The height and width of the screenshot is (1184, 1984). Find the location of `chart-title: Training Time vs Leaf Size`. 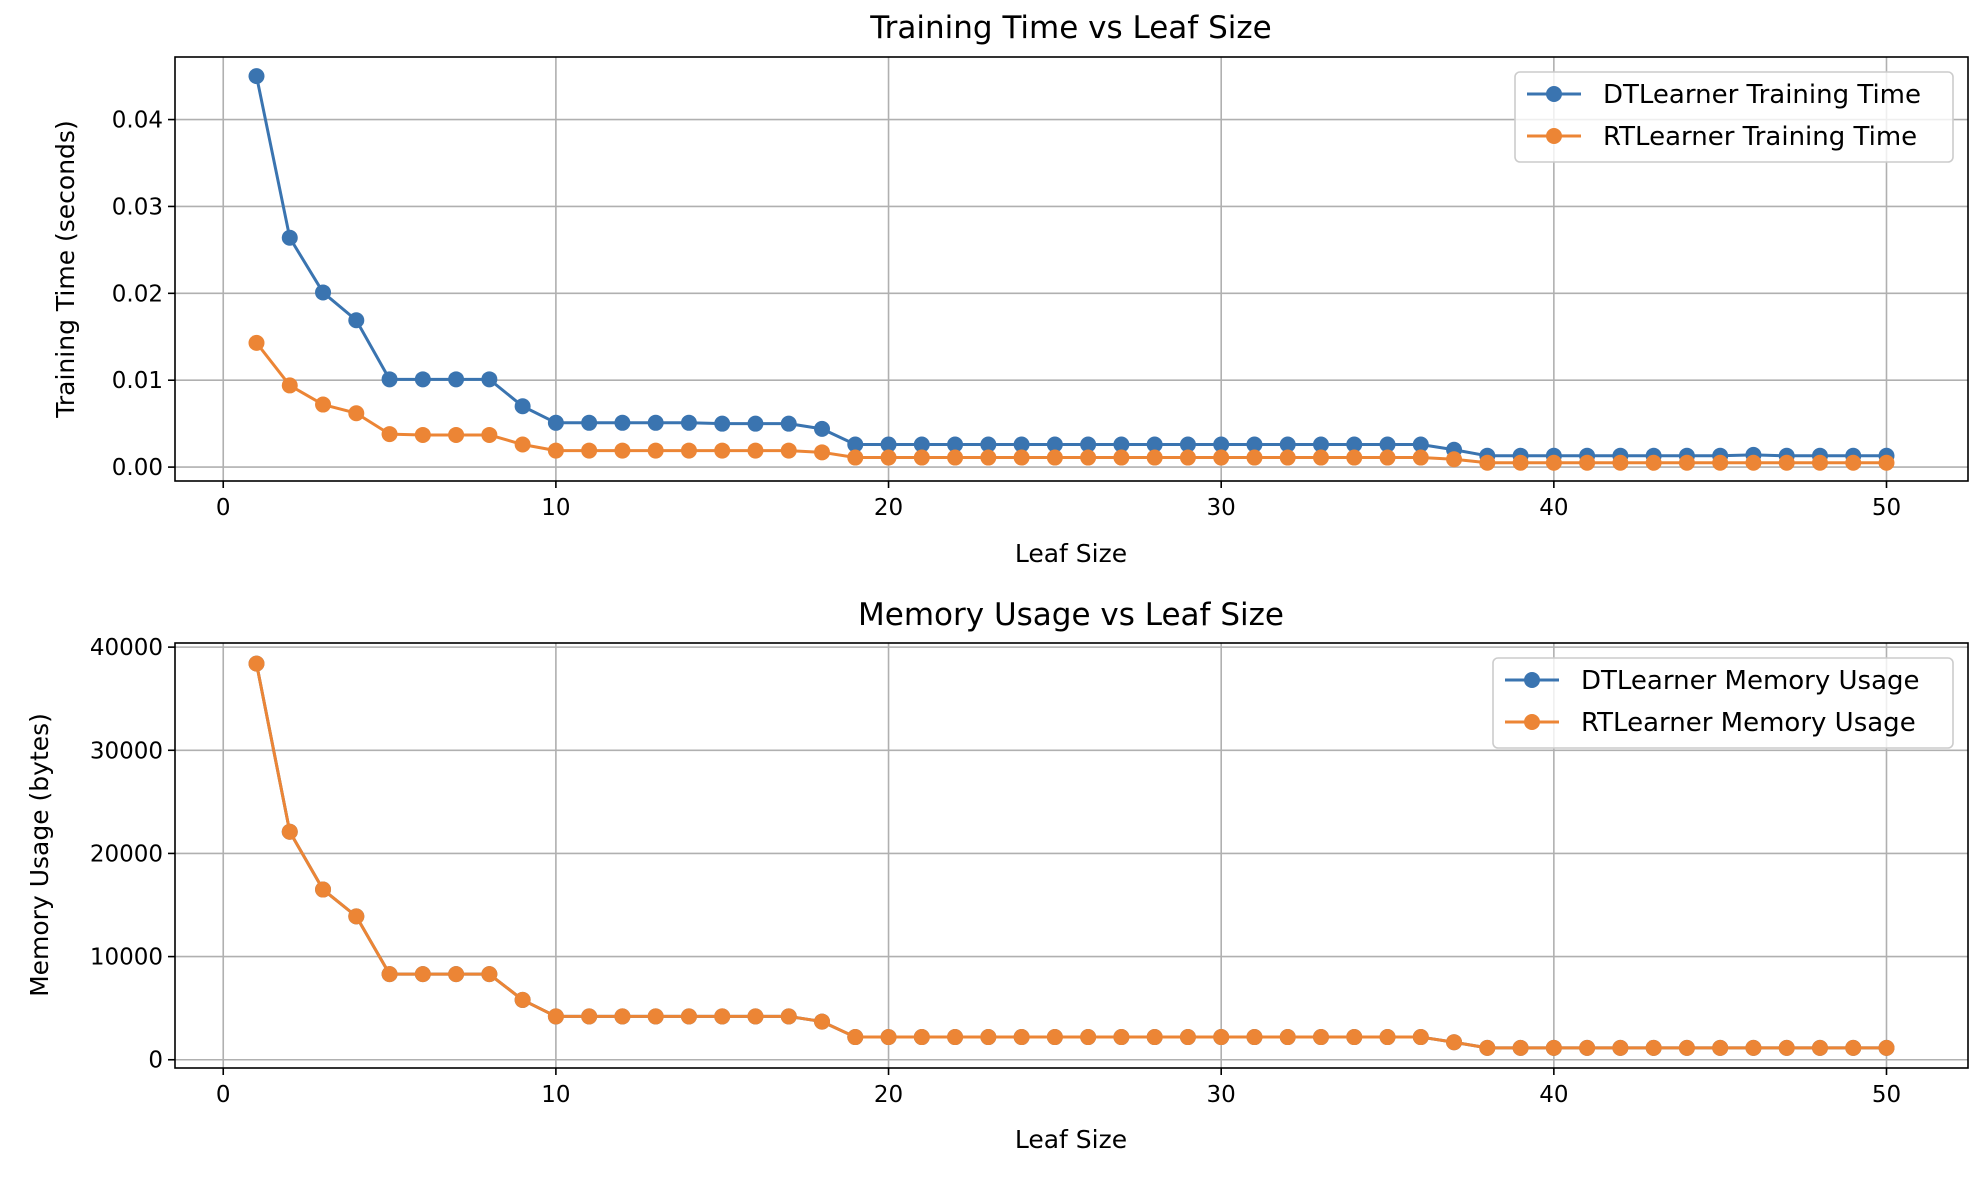

chart-title: Training Time vs Leaf Size is located at coordinates (1070, 28).